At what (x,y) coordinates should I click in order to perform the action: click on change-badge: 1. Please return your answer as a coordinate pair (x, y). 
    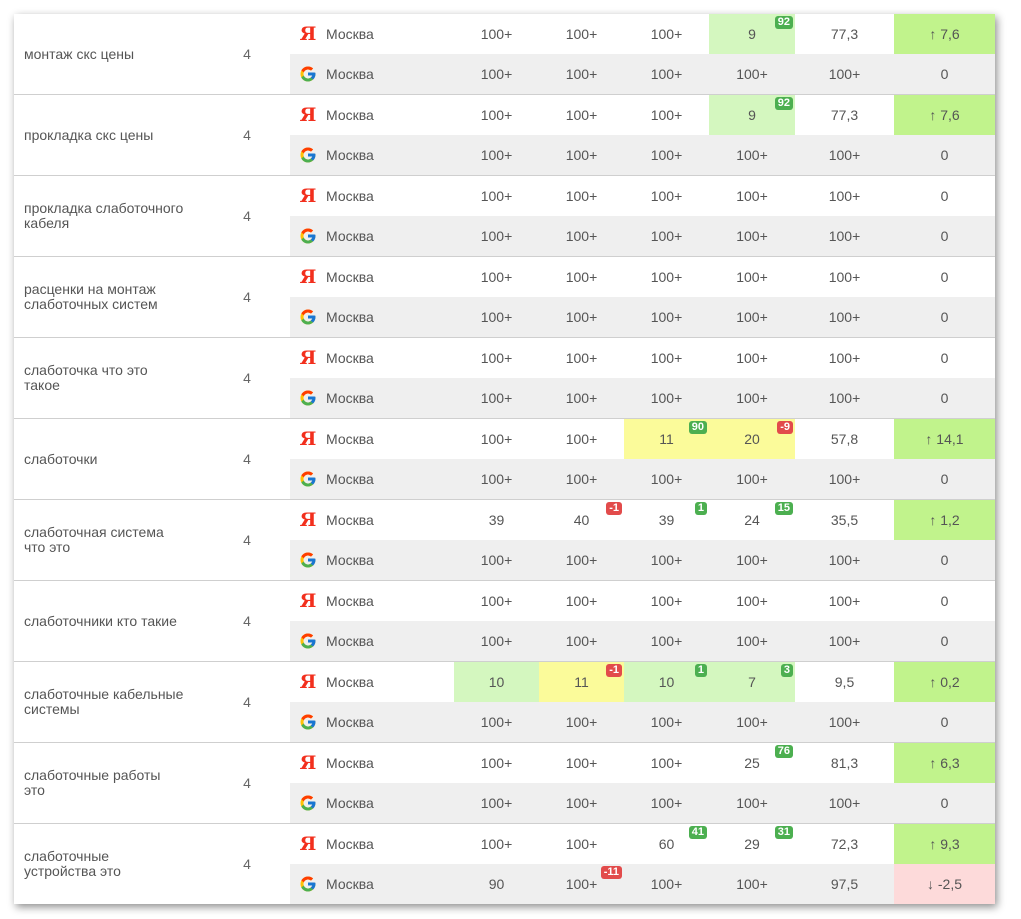
    Looking at the image, I should click on (700, 508).